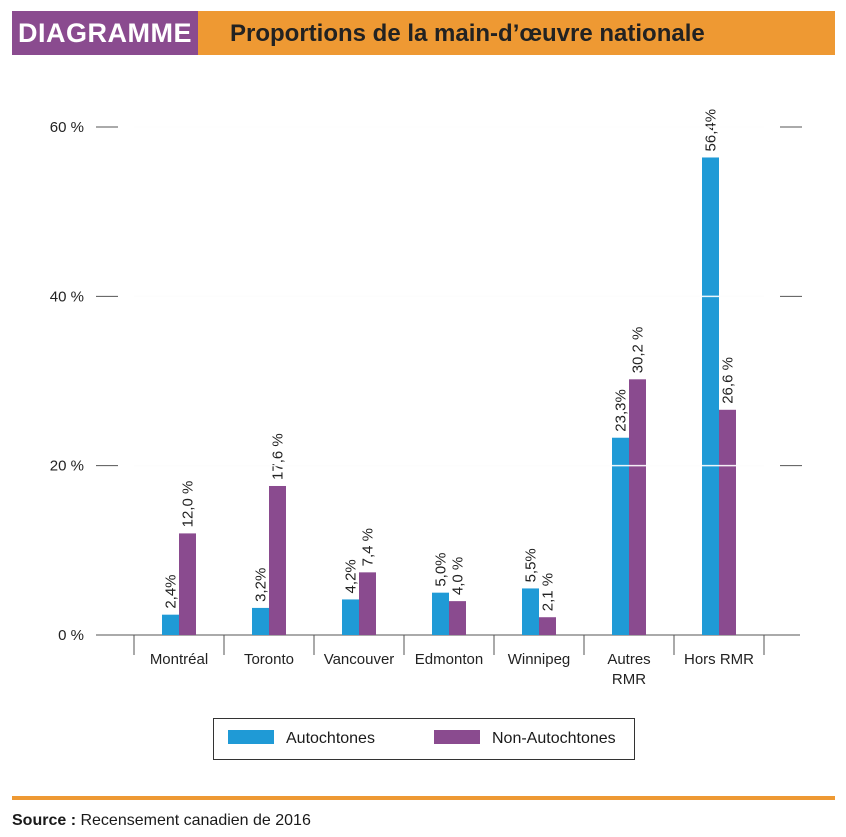 This screenshot has height=837, width=846. What do you see at coordinates (449, 659) in the screenshot?
I see `x-tick-label: Edmonton` at bounding box center [449, 659].